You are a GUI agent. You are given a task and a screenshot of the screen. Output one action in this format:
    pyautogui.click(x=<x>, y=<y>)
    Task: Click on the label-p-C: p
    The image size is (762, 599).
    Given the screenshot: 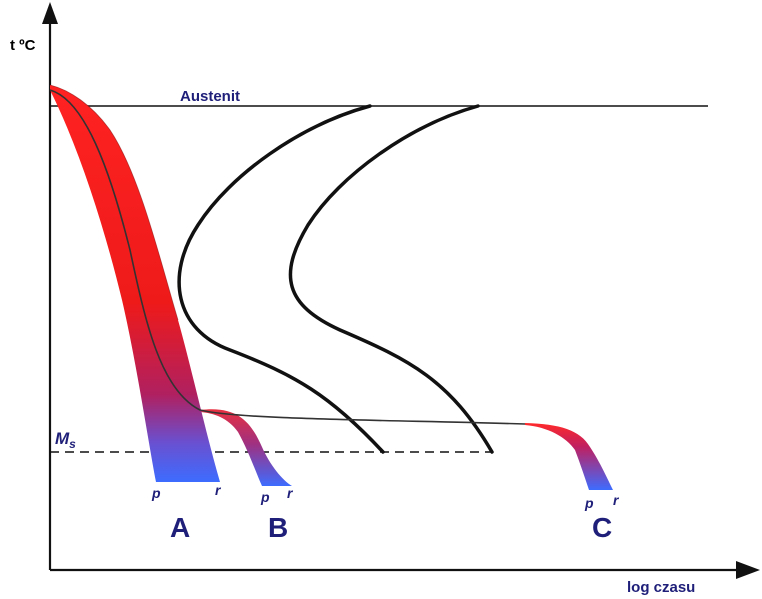 What is the action you would take?
    pyautogui.click(x=589, y=503)
    